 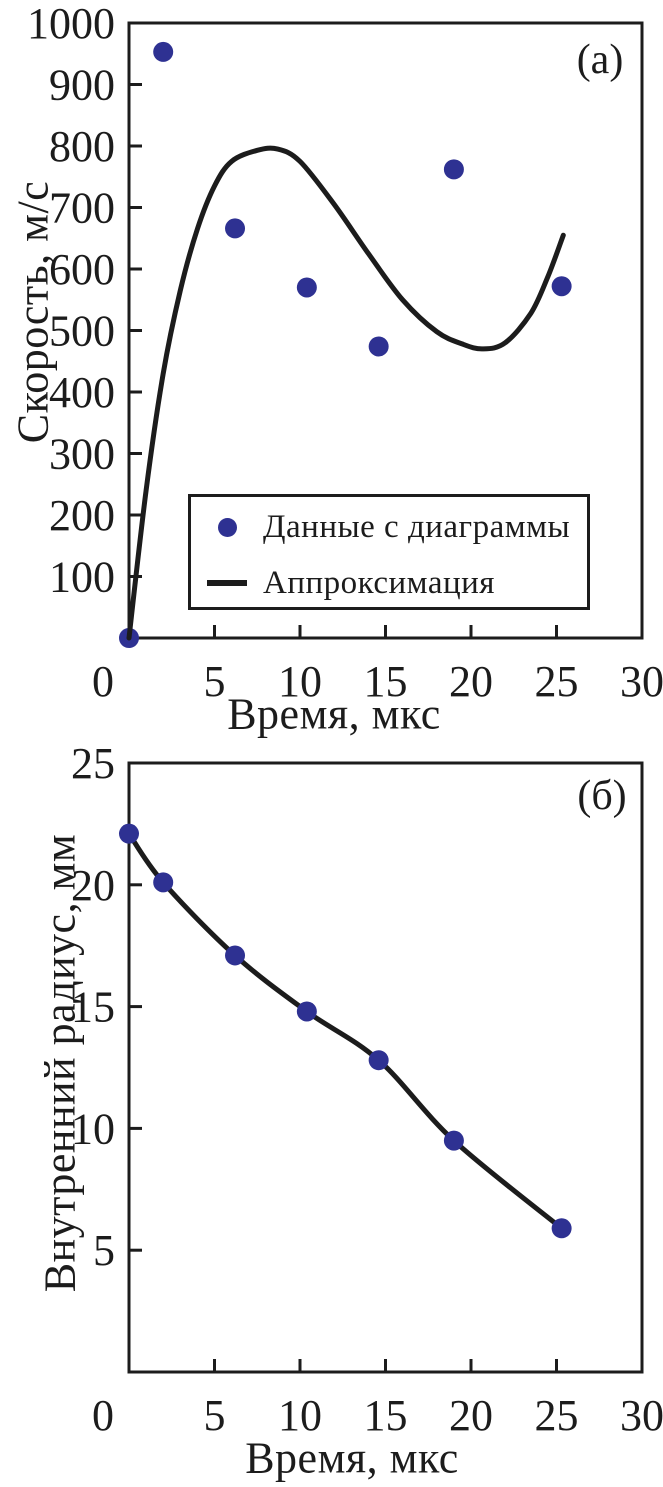 What do you see at coordinates (60, 1063) in the screenshot?
I see `b-y-axis-title: Внутренний радиус, мм` at bounding box center [60, 1063].